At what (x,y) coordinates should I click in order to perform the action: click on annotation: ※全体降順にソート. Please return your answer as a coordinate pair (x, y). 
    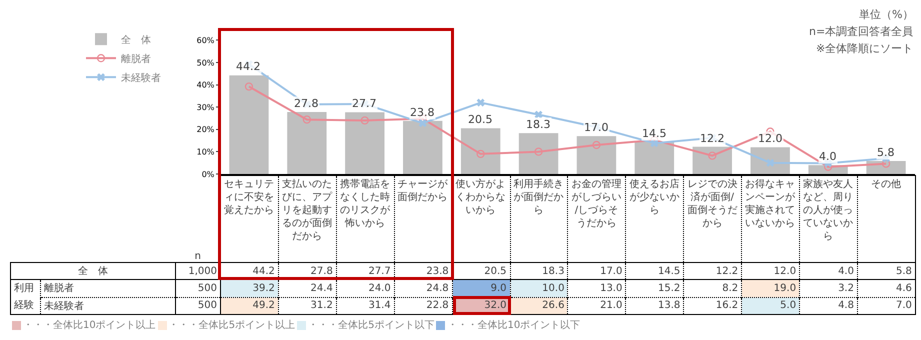
    Looking at the image, I should click on (865, 48).